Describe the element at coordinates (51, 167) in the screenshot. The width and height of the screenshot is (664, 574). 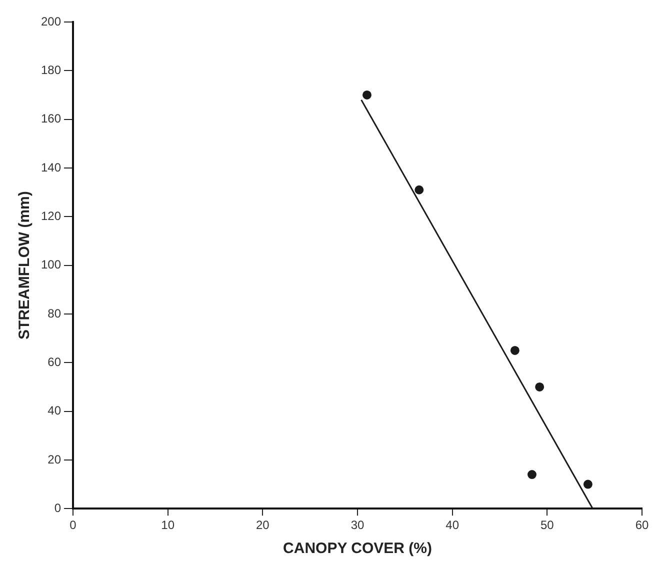
I see `y-tick-label: 140` at that location.